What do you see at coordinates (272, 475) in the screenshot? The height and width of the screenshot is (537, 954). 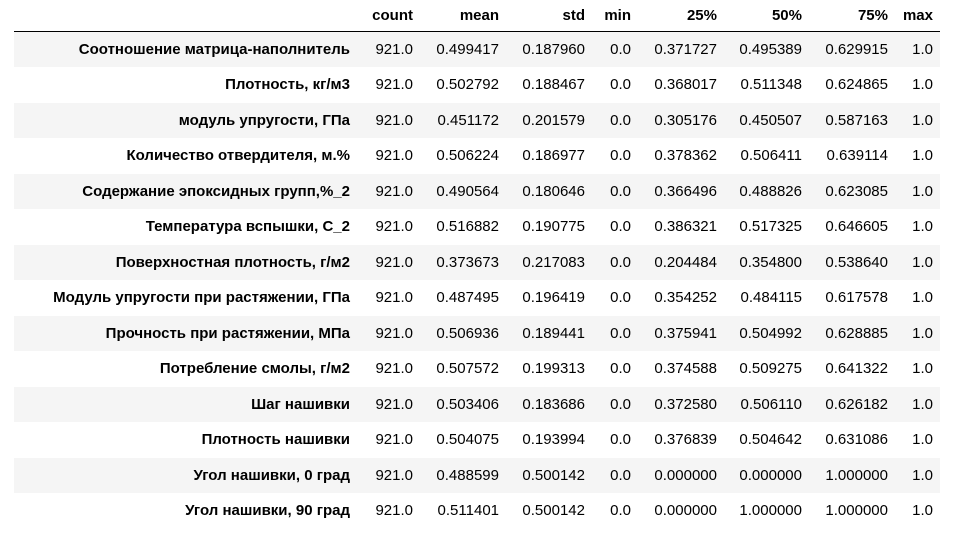 I see `row-label: Угол нашивки, 0 град` at bounding box center [272, 475].